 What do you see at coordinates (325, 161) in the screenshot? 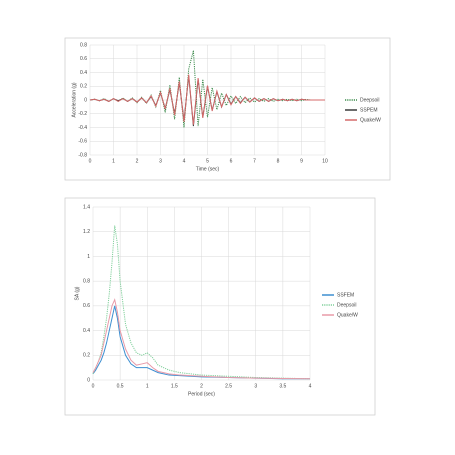
I see `x-tick-label: 10` at bounding box center [325, 161].